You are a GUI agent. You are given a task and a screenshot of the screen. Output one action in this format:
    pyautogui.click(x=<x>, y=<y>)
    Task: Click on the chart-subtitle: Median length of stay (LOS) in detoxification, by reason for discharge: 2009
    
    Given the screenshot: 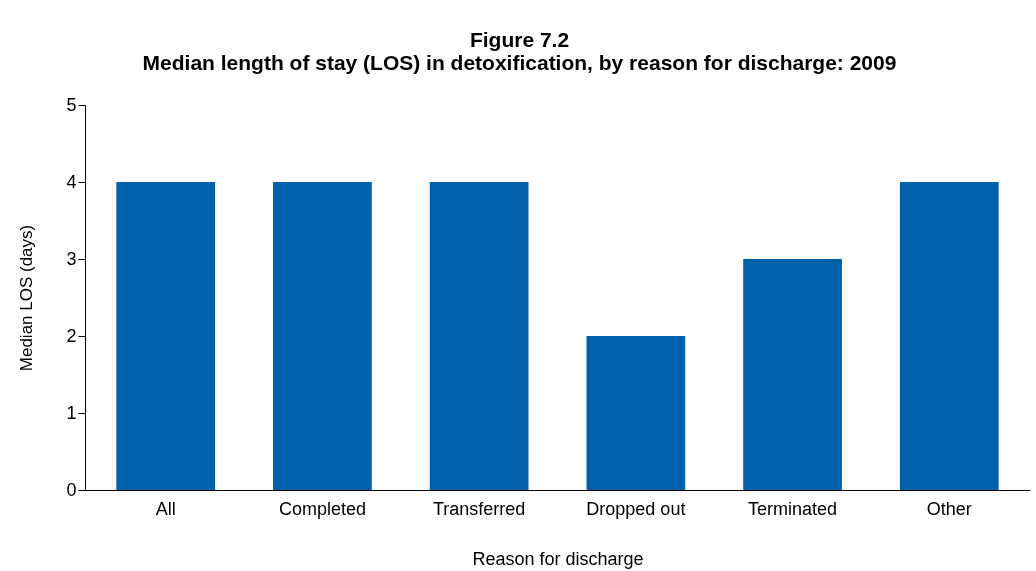 What is the action you would take?
    pyautogui.click(x=519, y=62)
    